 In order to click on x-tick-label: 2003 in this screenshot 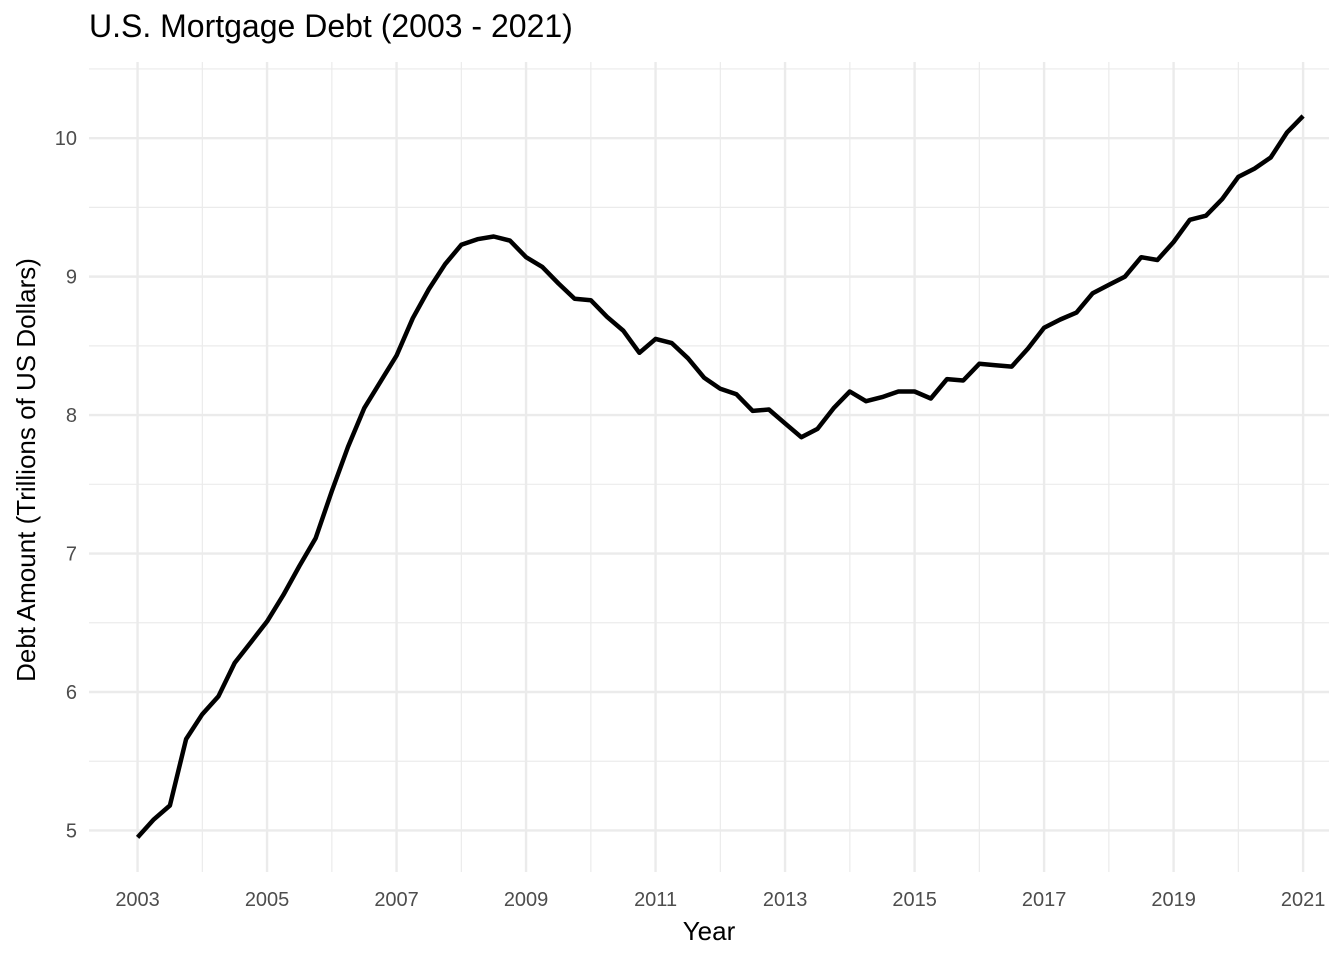, I will do `click(137, 900)`.